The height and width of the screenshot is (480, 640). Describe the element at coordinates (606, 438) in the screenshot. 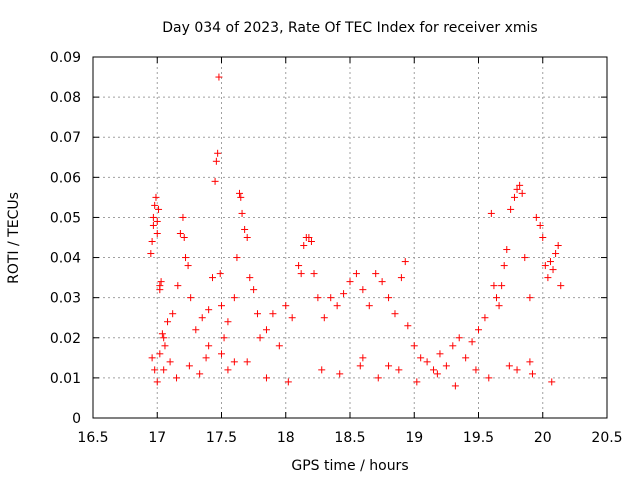

I see `x-tick-label: 20.5` at that location.